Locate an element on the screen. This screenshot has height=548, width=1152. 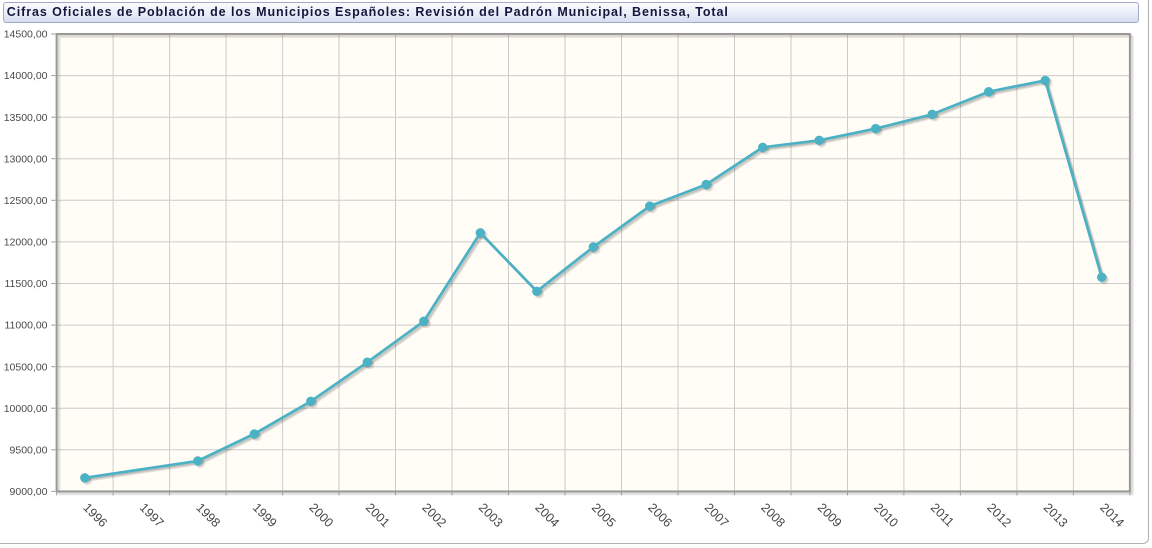
svg-text: 2007 is located at coordinates (717, 516).